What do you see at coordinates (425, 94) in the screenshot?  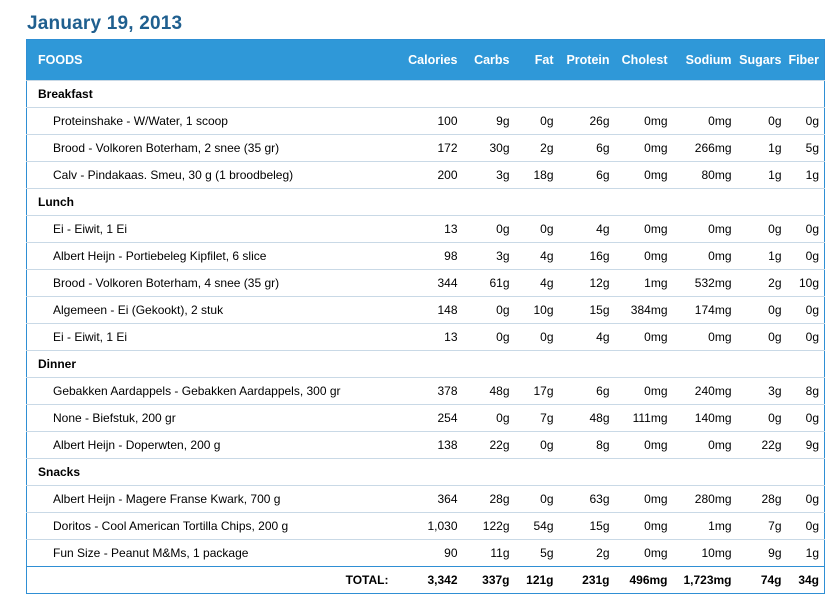 I see `meal-section-breakfast: Breakfast` at bounding box center [425, 94].